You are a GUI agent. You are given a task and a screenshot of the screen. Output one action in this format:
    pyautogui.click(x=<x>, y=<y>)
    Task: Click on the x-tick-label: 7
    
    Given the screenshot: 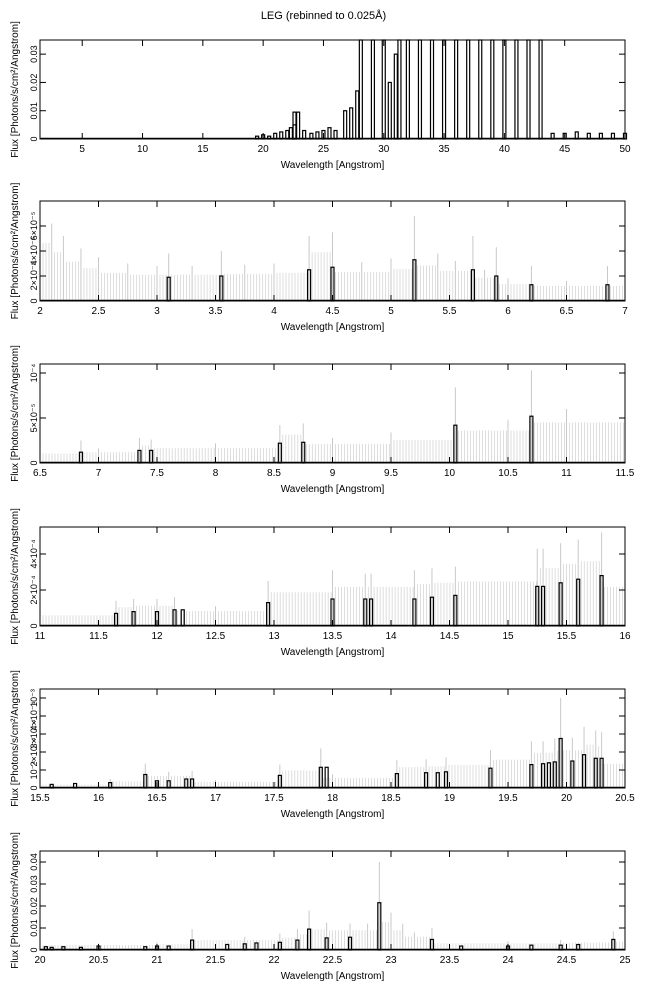 What is the action you would take?
    pyautogui.click(x=625, y=311)
    